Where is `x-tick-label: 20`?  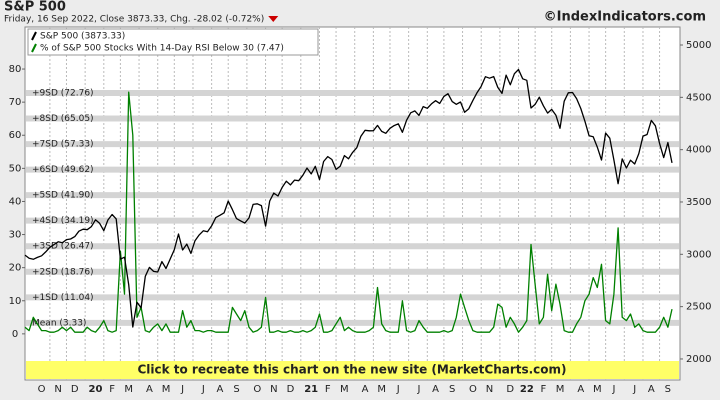 x-tick-label: 20 is located at coordinates (96, 389).